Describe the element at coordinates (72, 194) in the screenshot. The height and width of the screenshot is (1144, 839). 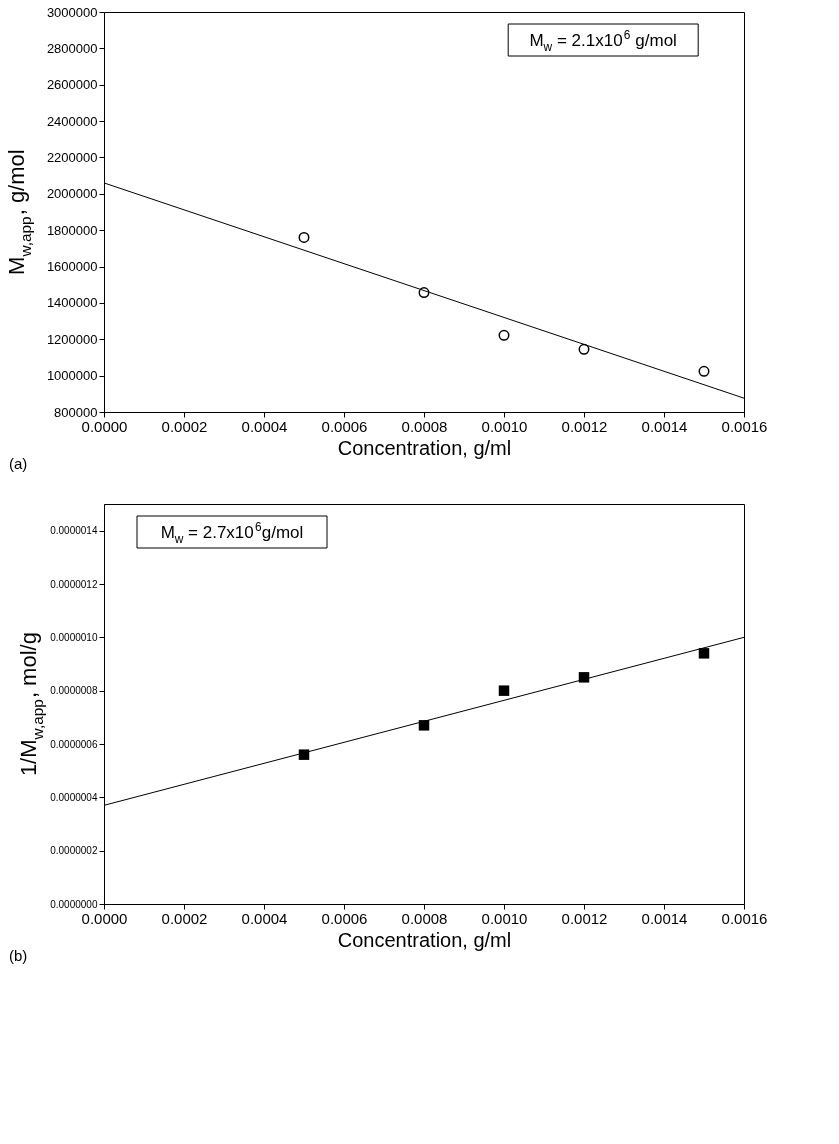
I see `y-tick-label: 2000000` at that location.